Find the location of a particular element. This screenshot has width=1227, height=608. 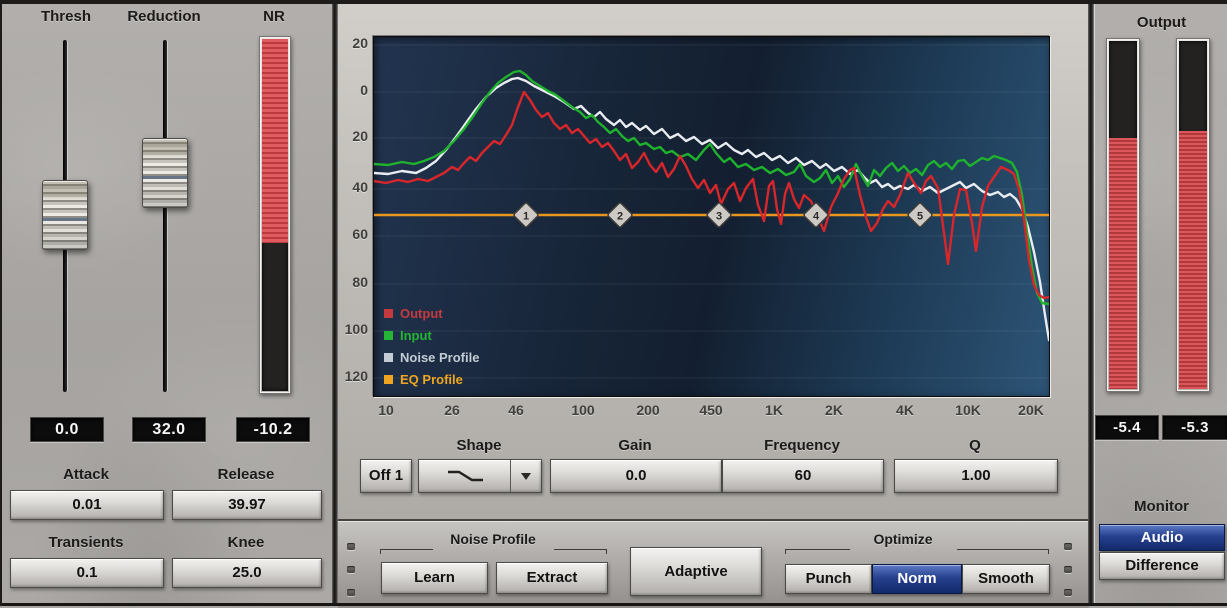

shape-label: Shape is located at coordinates (479, 445).